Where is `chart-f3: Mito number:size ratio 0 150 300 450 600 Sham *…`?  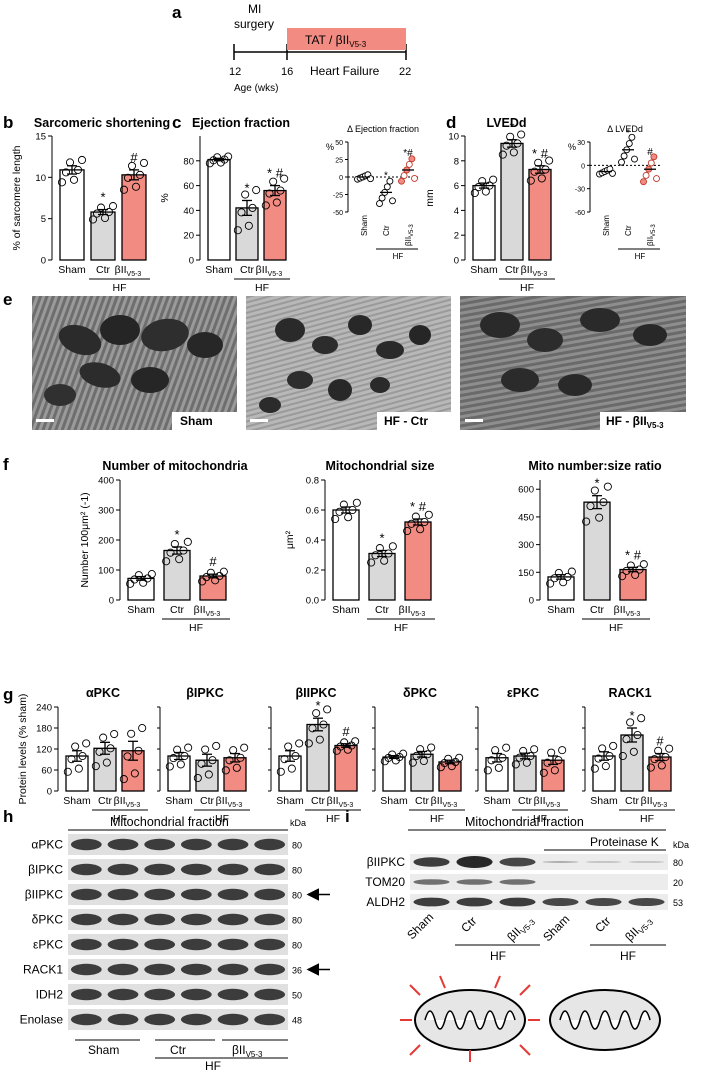
chart-f3: Mito number:size ratio 0 150 300 450 600 Sham *… is located at coordinates (590, 546).